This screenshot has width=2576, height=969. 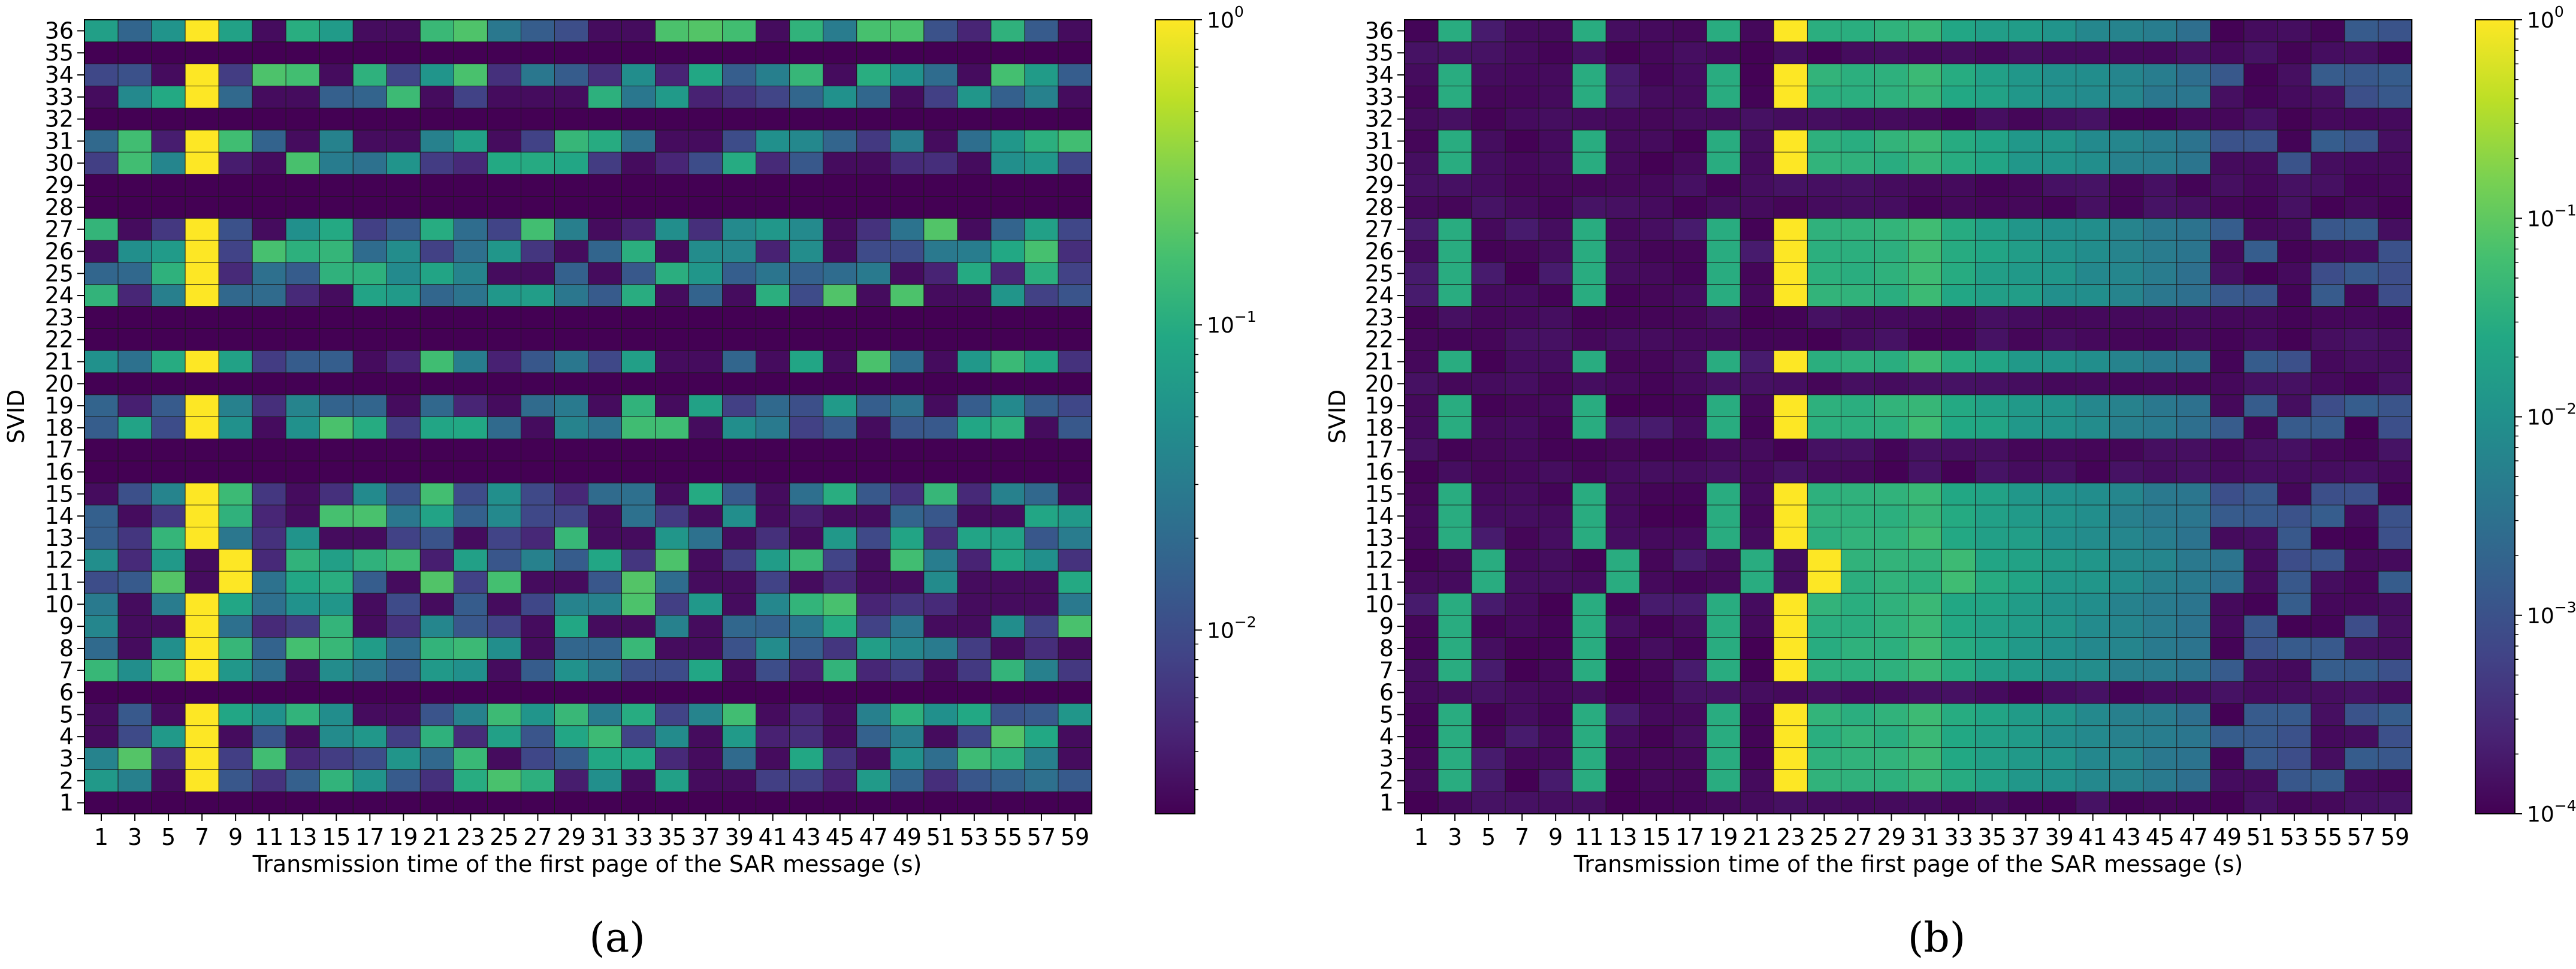 What do you see at coordinates (60, 383) in the screenshot?
I see `y-tick-label: 20` at bounding box center [60, 383].